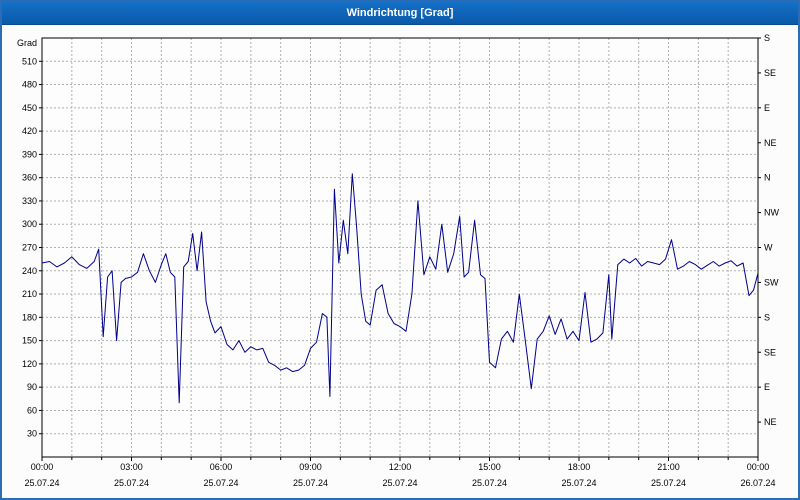 The image size is (800, 500). What do you see at coordinates (29, 248) in the screenshot?
I see `y-tick-label: 270` at bounding box center [29, 248].